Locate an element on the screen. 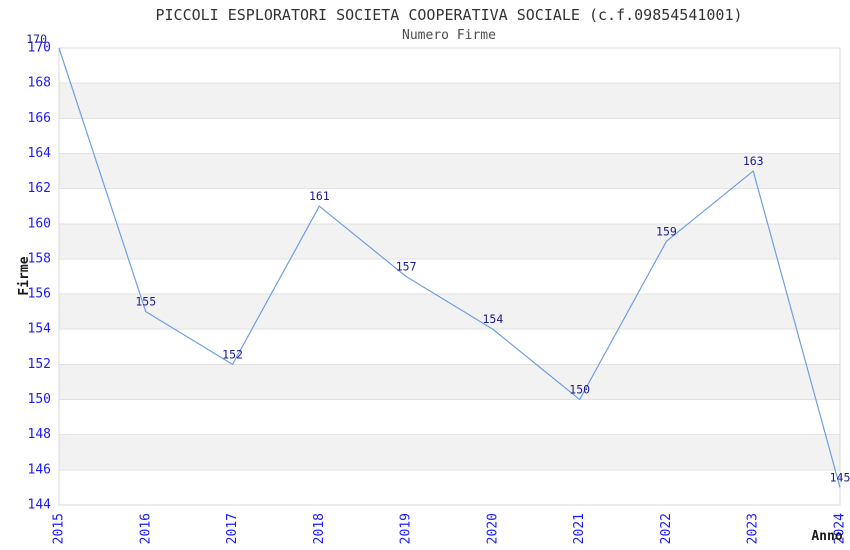 This screenshot has width=850, height=550. data-point-label: 150 is located at coordinates (579, 390).